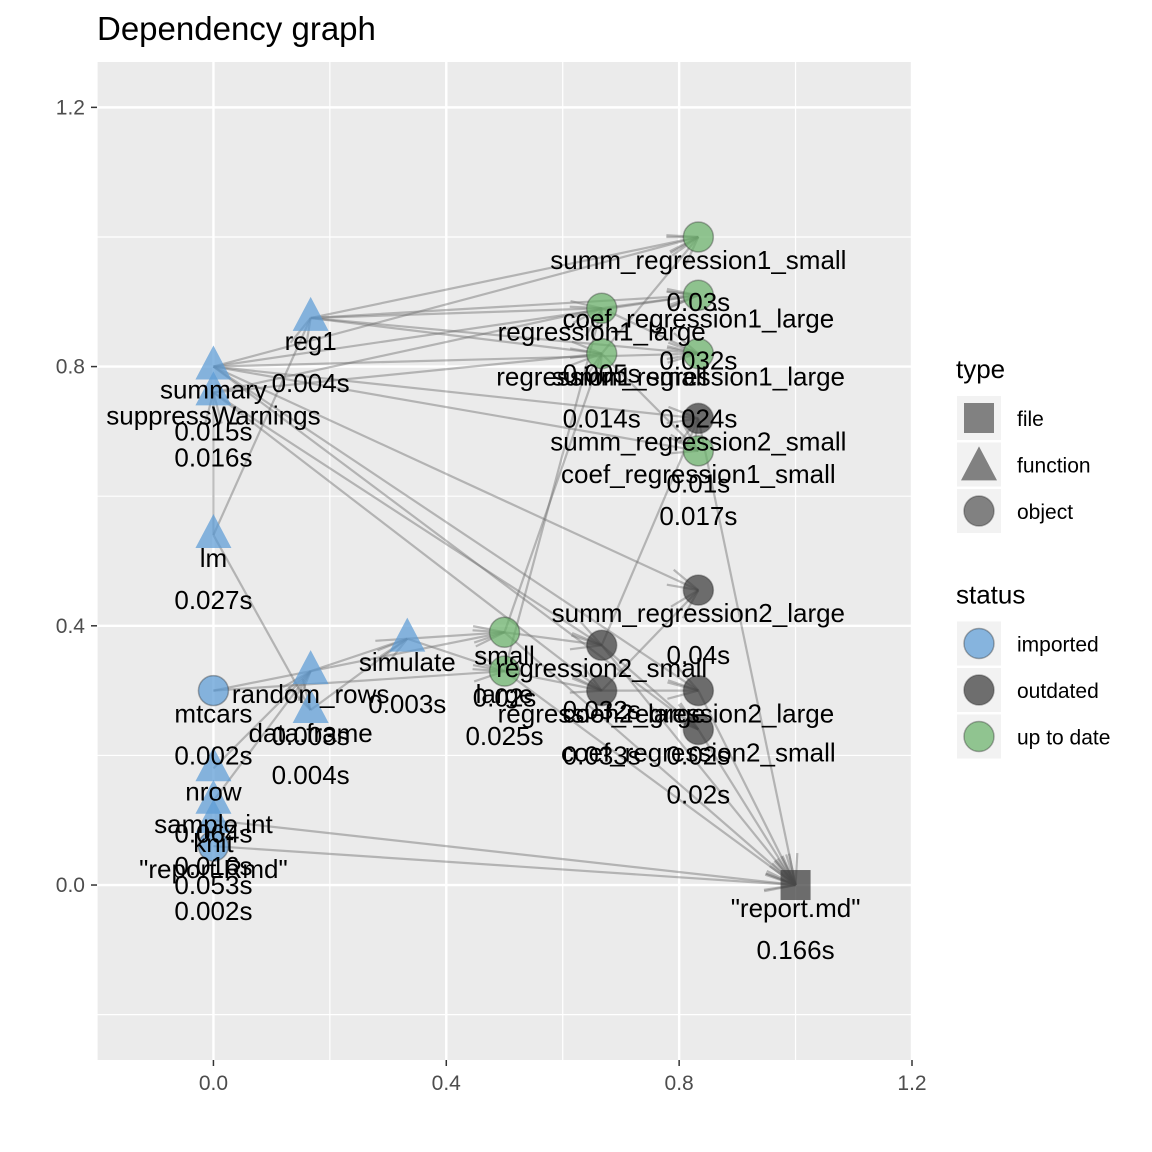 This screenshot has width=1152, height=1152. I want to click on node-time-label: 0.004s, so click(311, 383).